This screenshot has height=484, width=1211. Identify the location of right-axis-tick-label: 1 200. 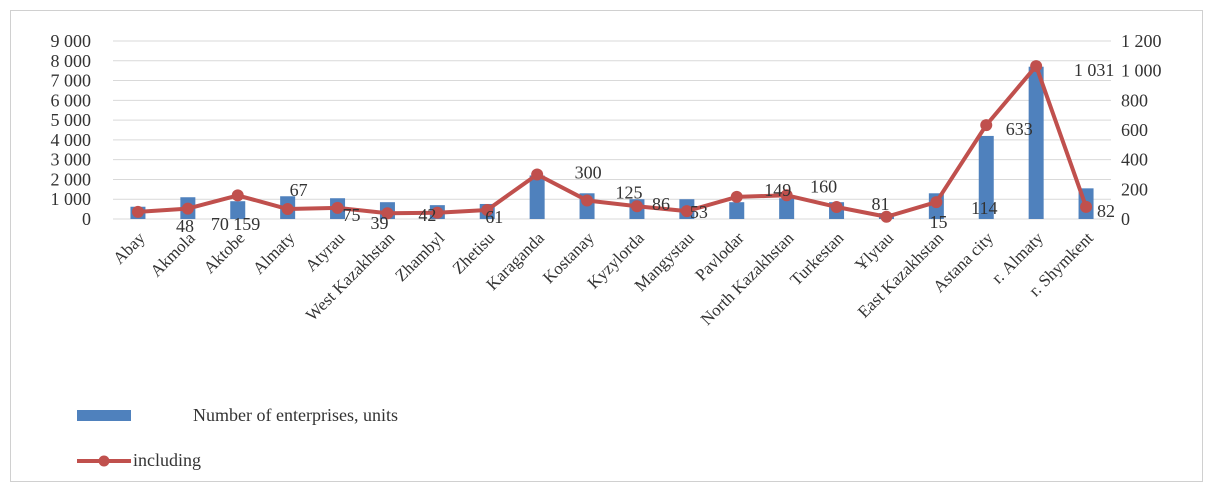
(1141, 41).